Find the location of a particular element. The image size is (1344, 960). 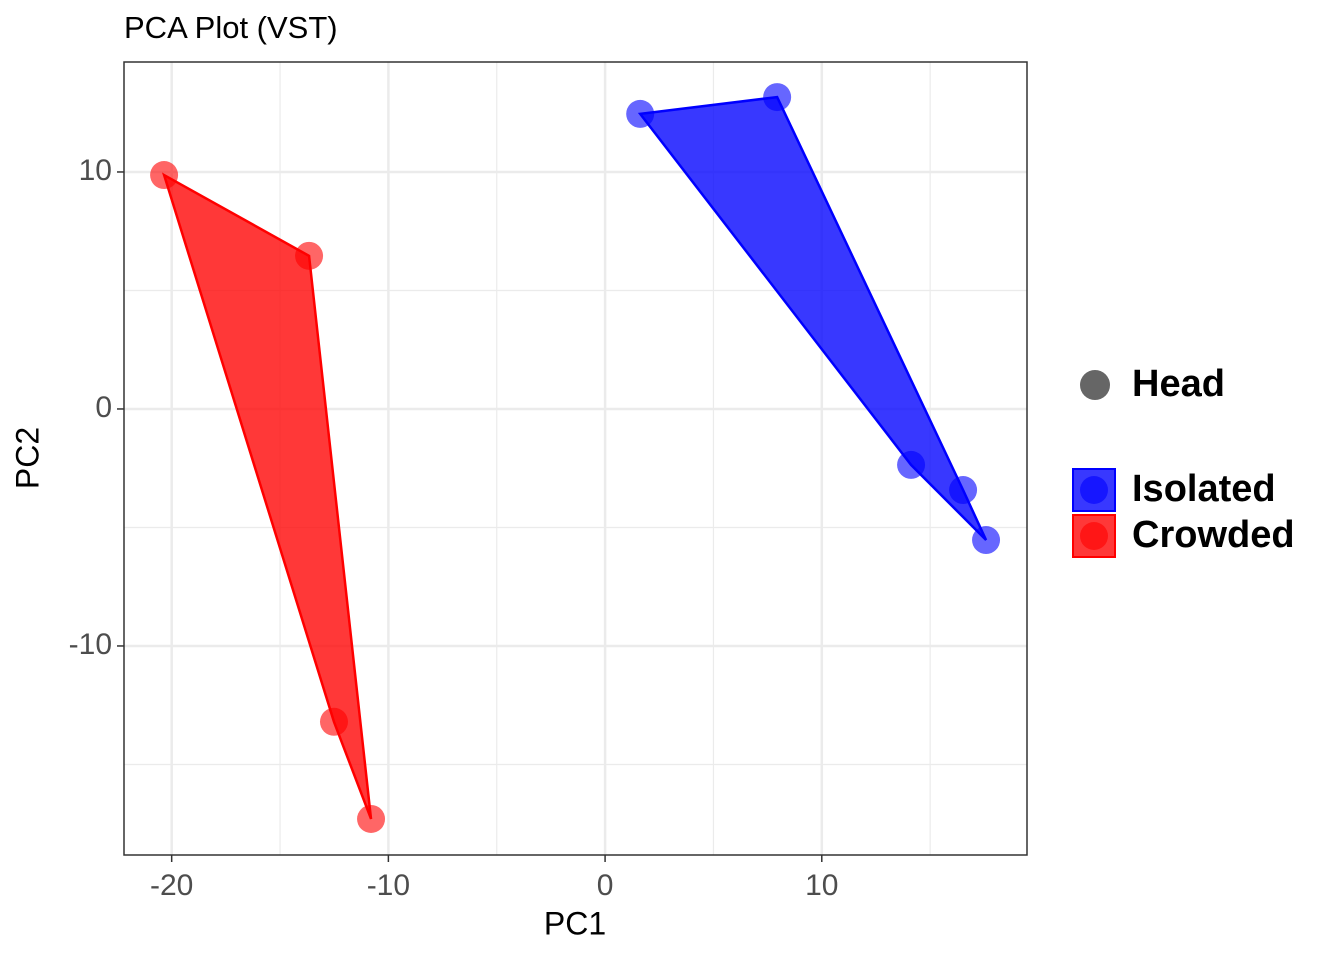

x-tick-label: -10 is located at coordinates (388, 885).